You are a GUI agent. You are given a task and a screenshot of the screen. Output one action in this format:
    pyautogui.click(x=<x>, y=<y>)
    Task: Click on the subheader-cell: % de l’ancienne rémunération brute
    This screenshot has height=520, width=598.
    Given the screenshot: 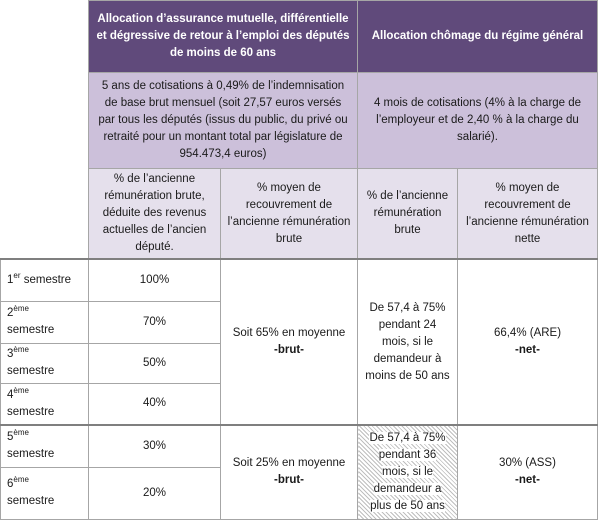 What is the action you would take?
    pyautogui.click(x=407, y=214)
    